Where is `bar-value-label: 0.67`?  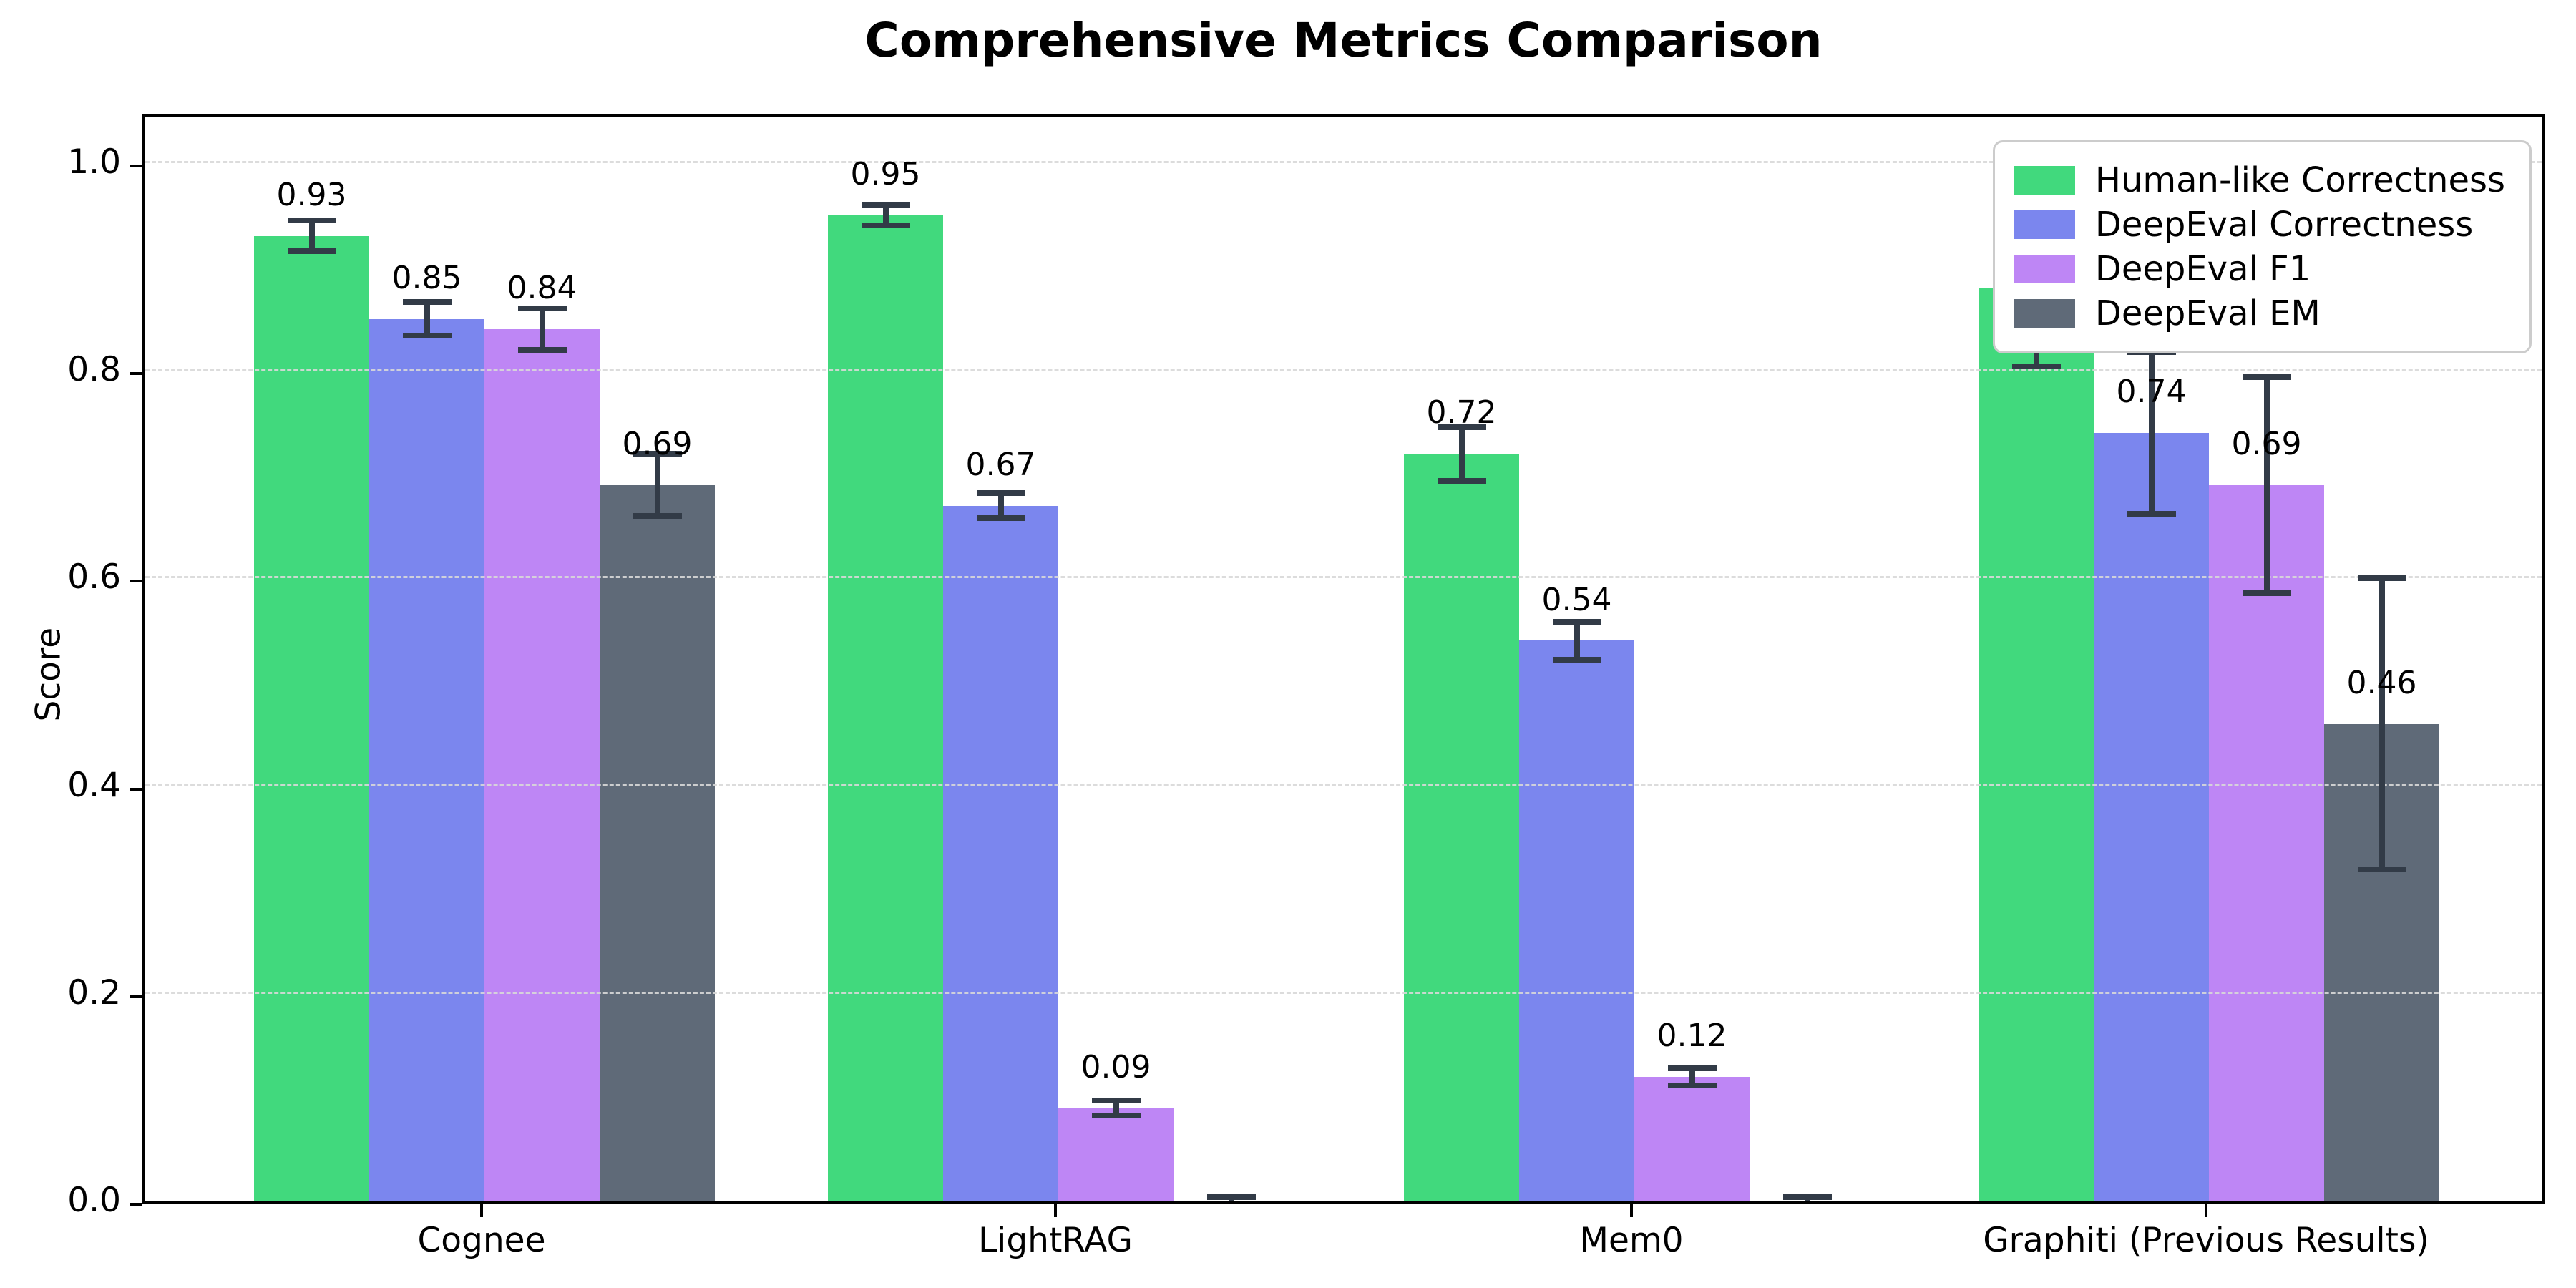
bar-value-label: 0.67 is located at coordinates (1000, 464).